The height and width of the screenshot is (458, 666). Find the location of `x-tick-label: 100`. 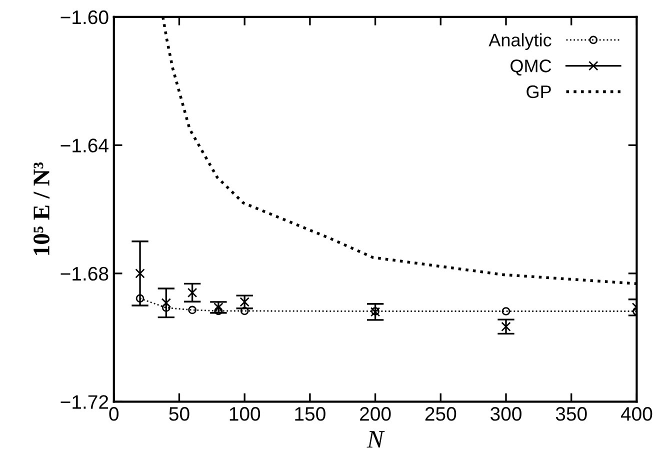

x-tick-label: 100 is located at coordinates (245, 414).